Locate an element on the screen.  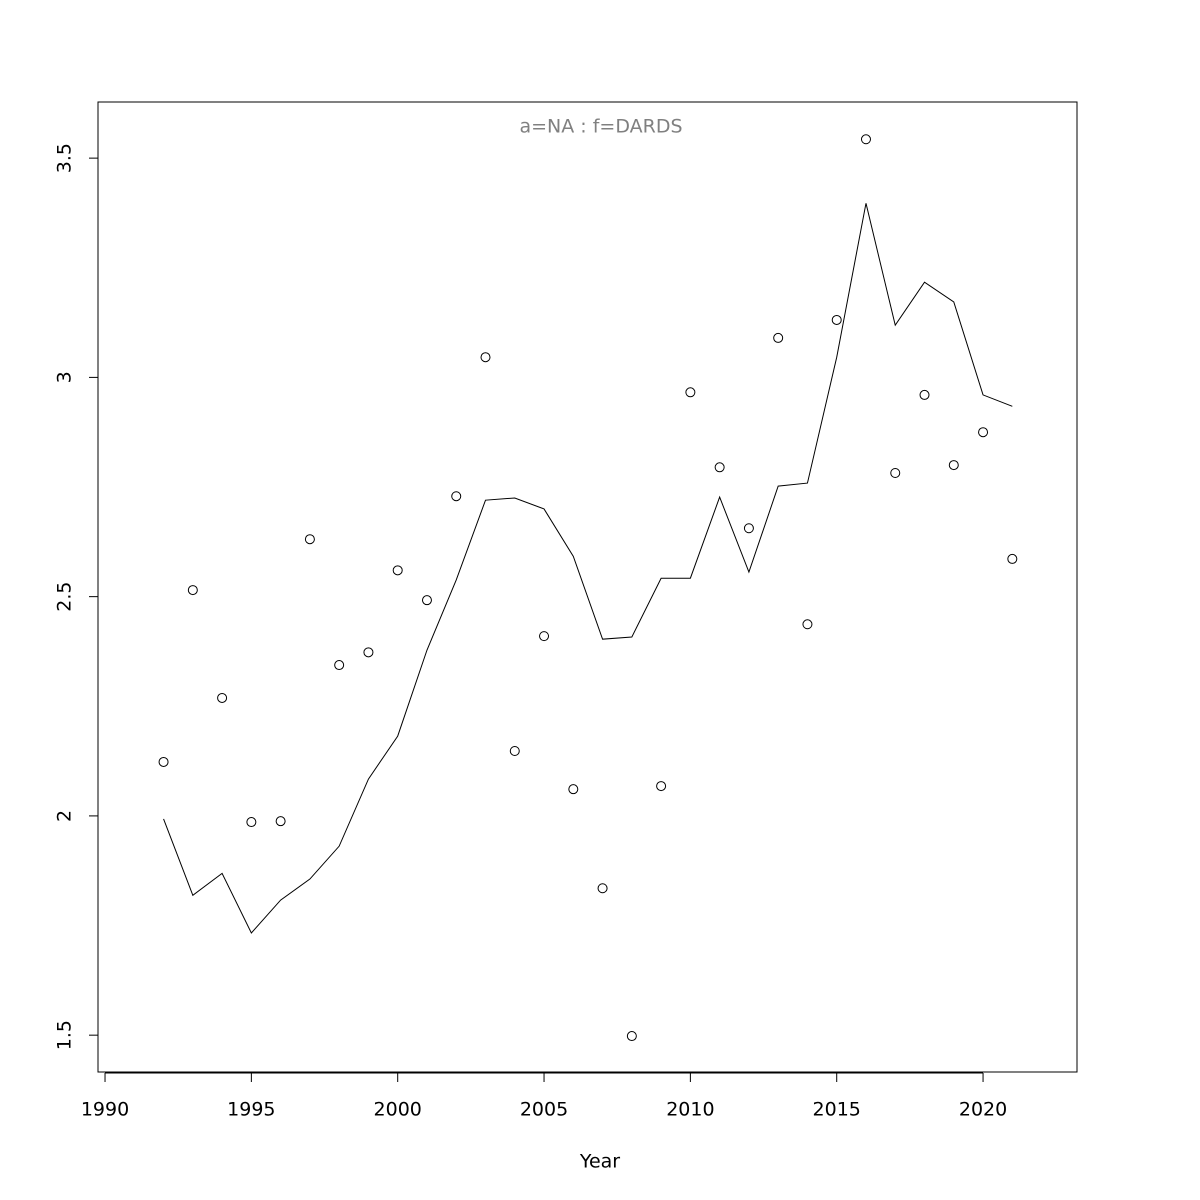
y-tick-label: 3.5 is located at coordinates (65, 158).